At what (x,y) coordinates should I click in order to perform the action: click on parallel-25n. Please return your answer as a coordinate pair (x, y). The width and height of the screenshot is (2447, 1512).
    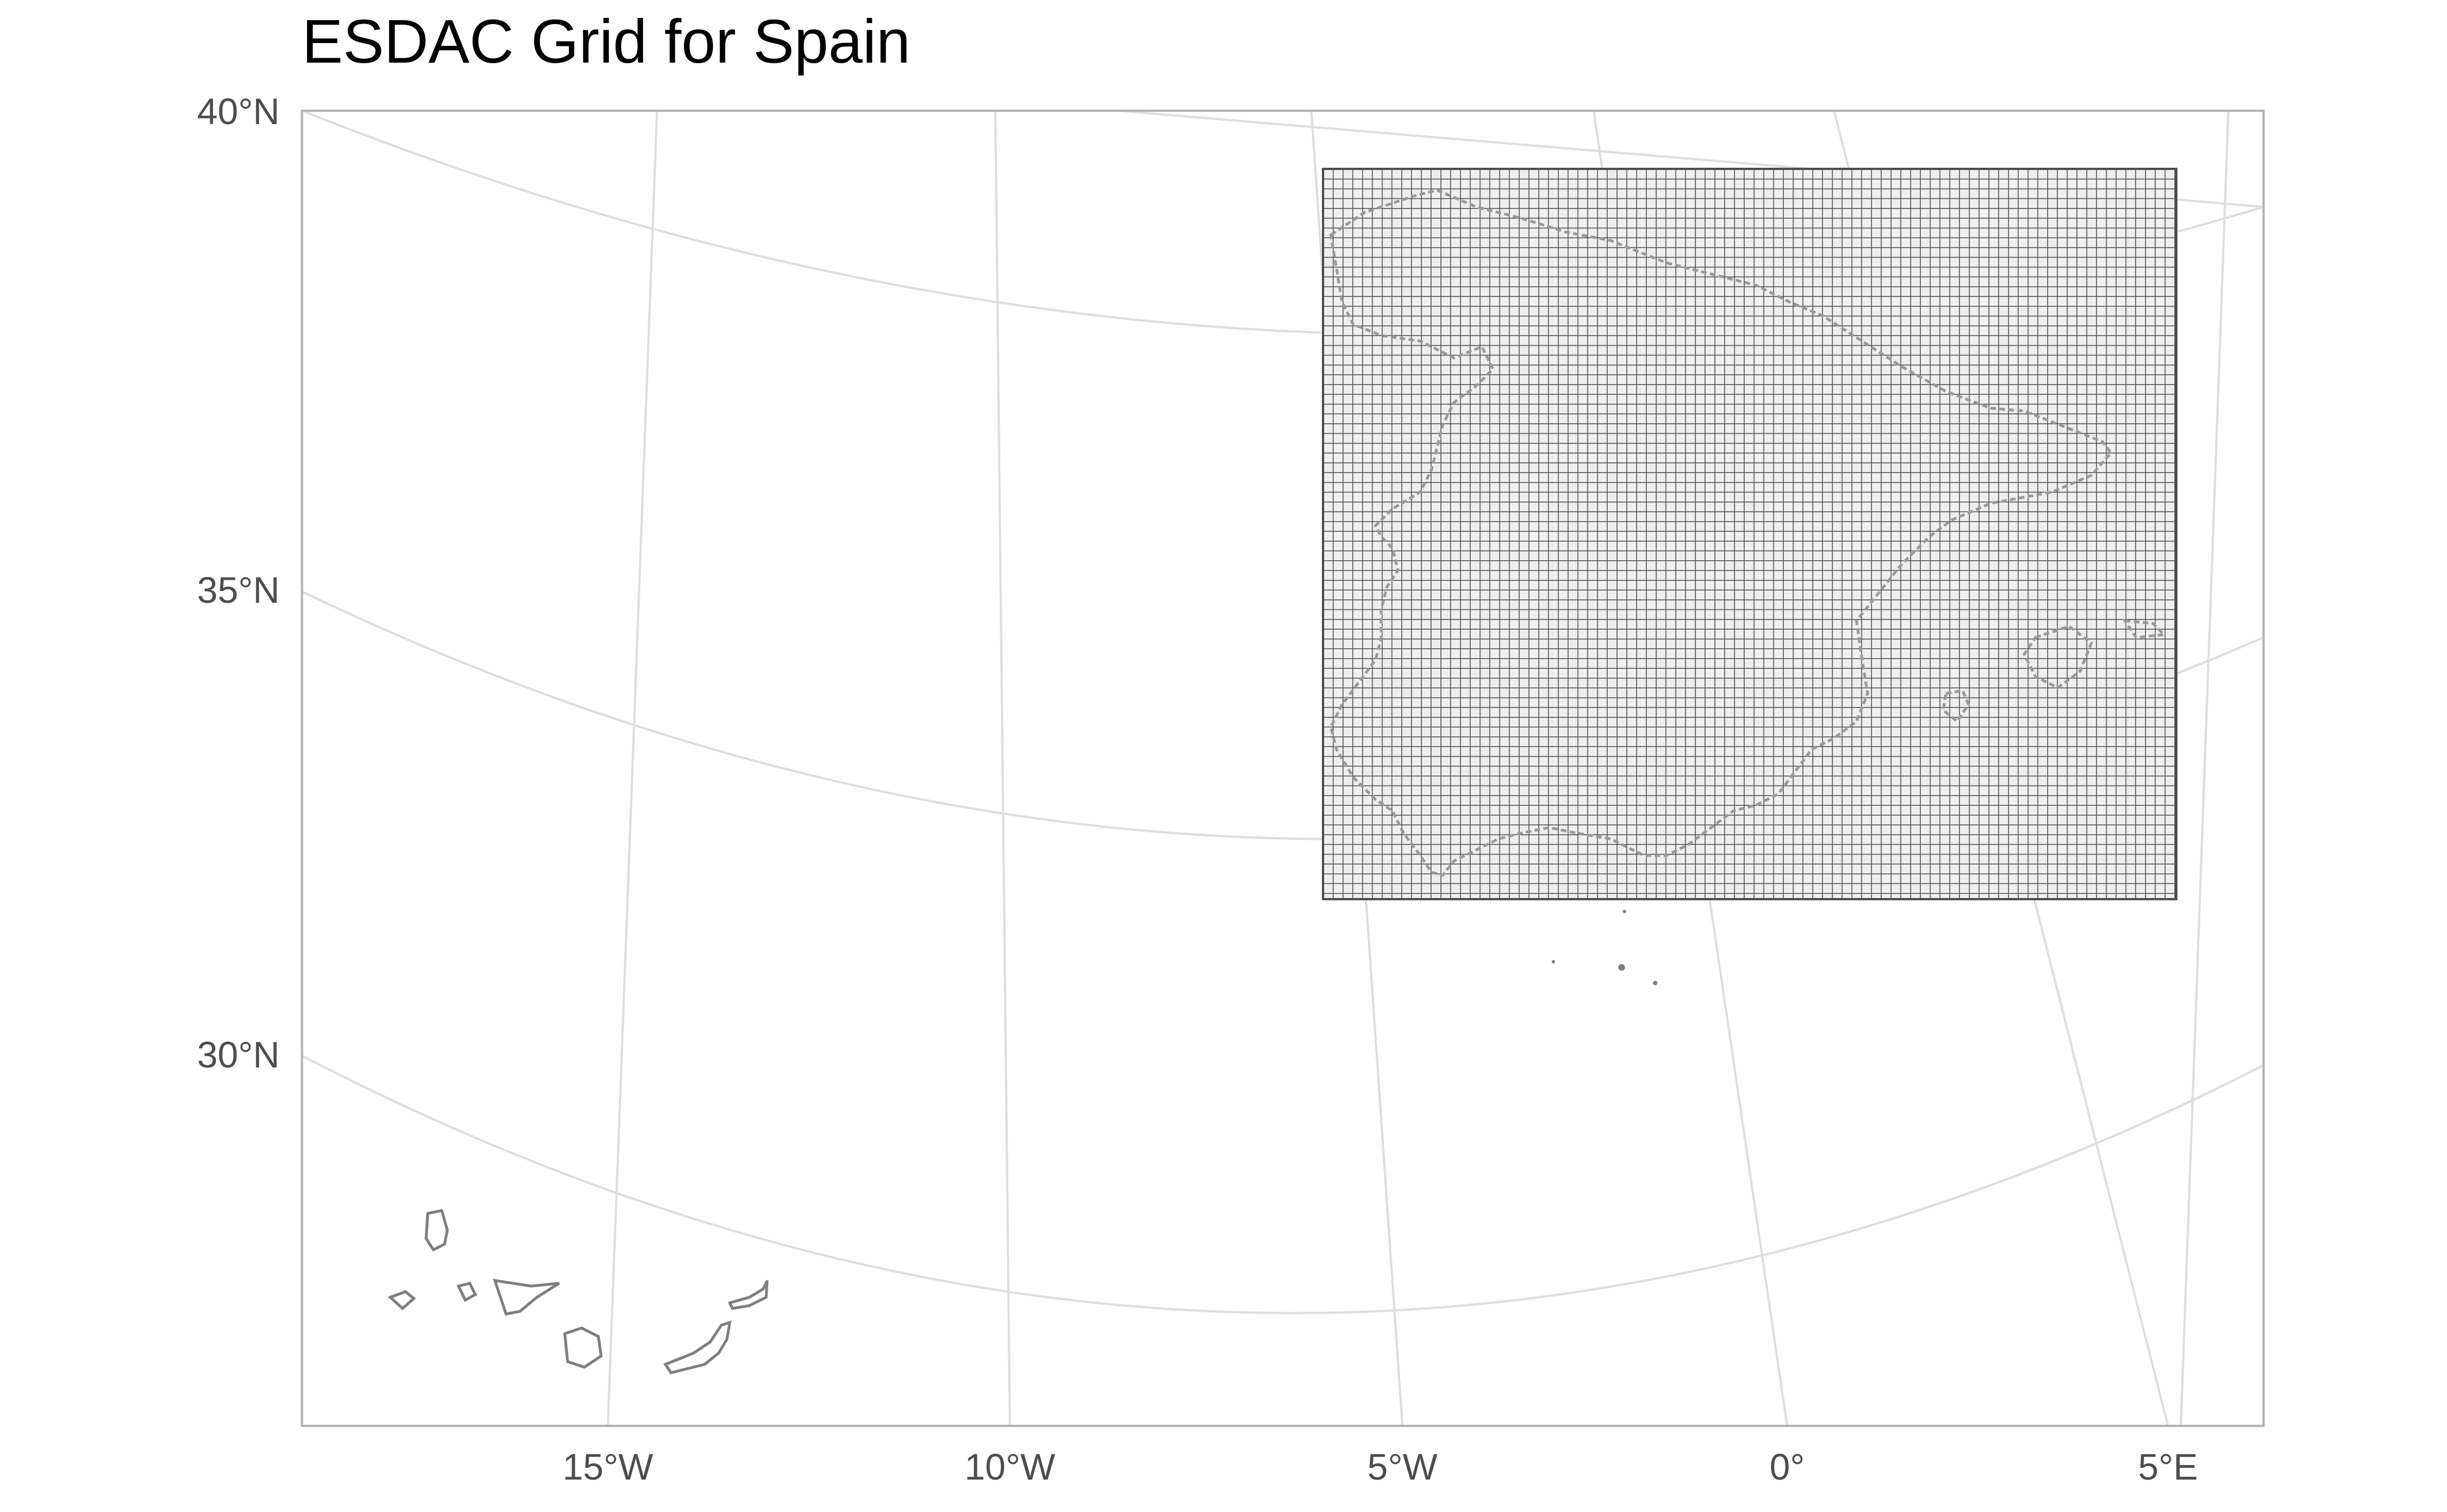
    Looking at the image, I should click on (1018, 1471).